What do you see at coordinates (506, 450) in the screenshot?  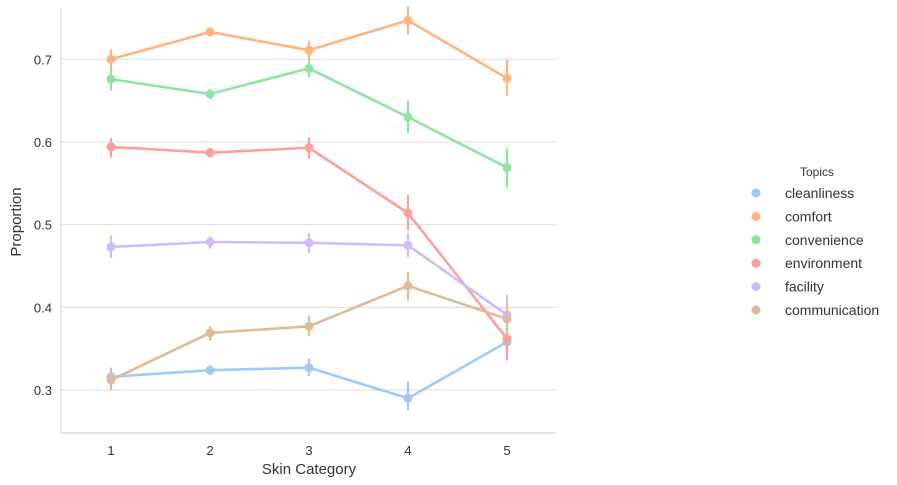 I see `x-tick-label: 5` at bounding box center [506, 450].